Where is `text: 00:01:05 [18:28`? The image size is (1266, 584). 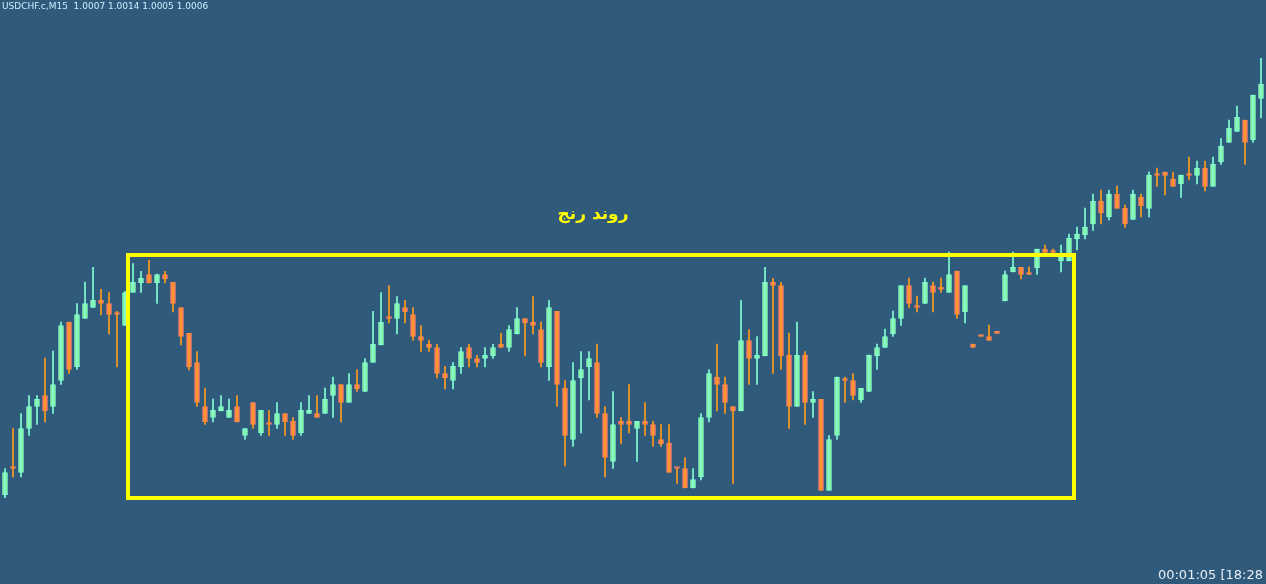
text: 00:01:05 [18:28 is located at coordinates (1210, 574).